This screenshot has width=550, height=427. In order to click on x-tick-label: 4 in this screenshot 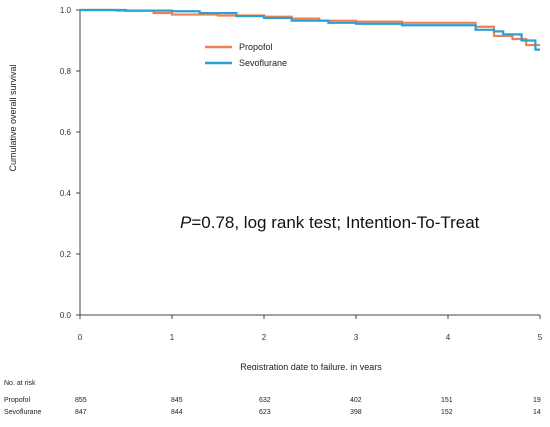, I will do `click(448, 337)`.